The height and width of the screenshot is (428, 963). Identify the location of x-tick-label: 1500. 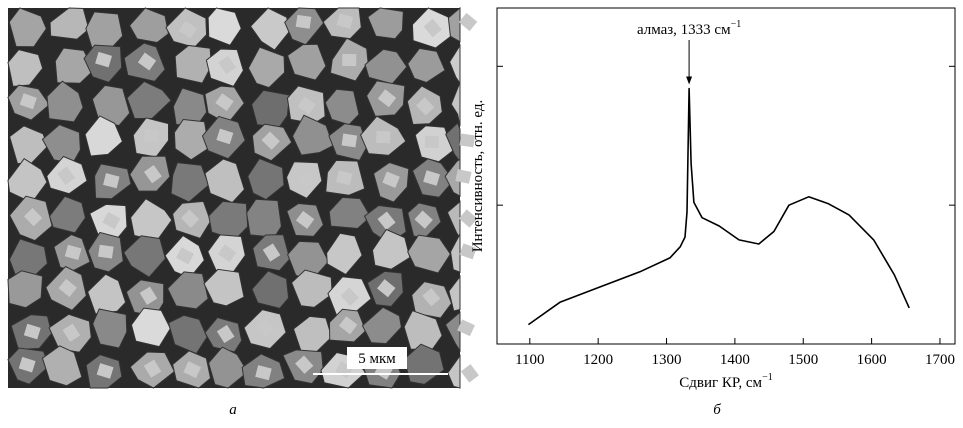
(803, 360).